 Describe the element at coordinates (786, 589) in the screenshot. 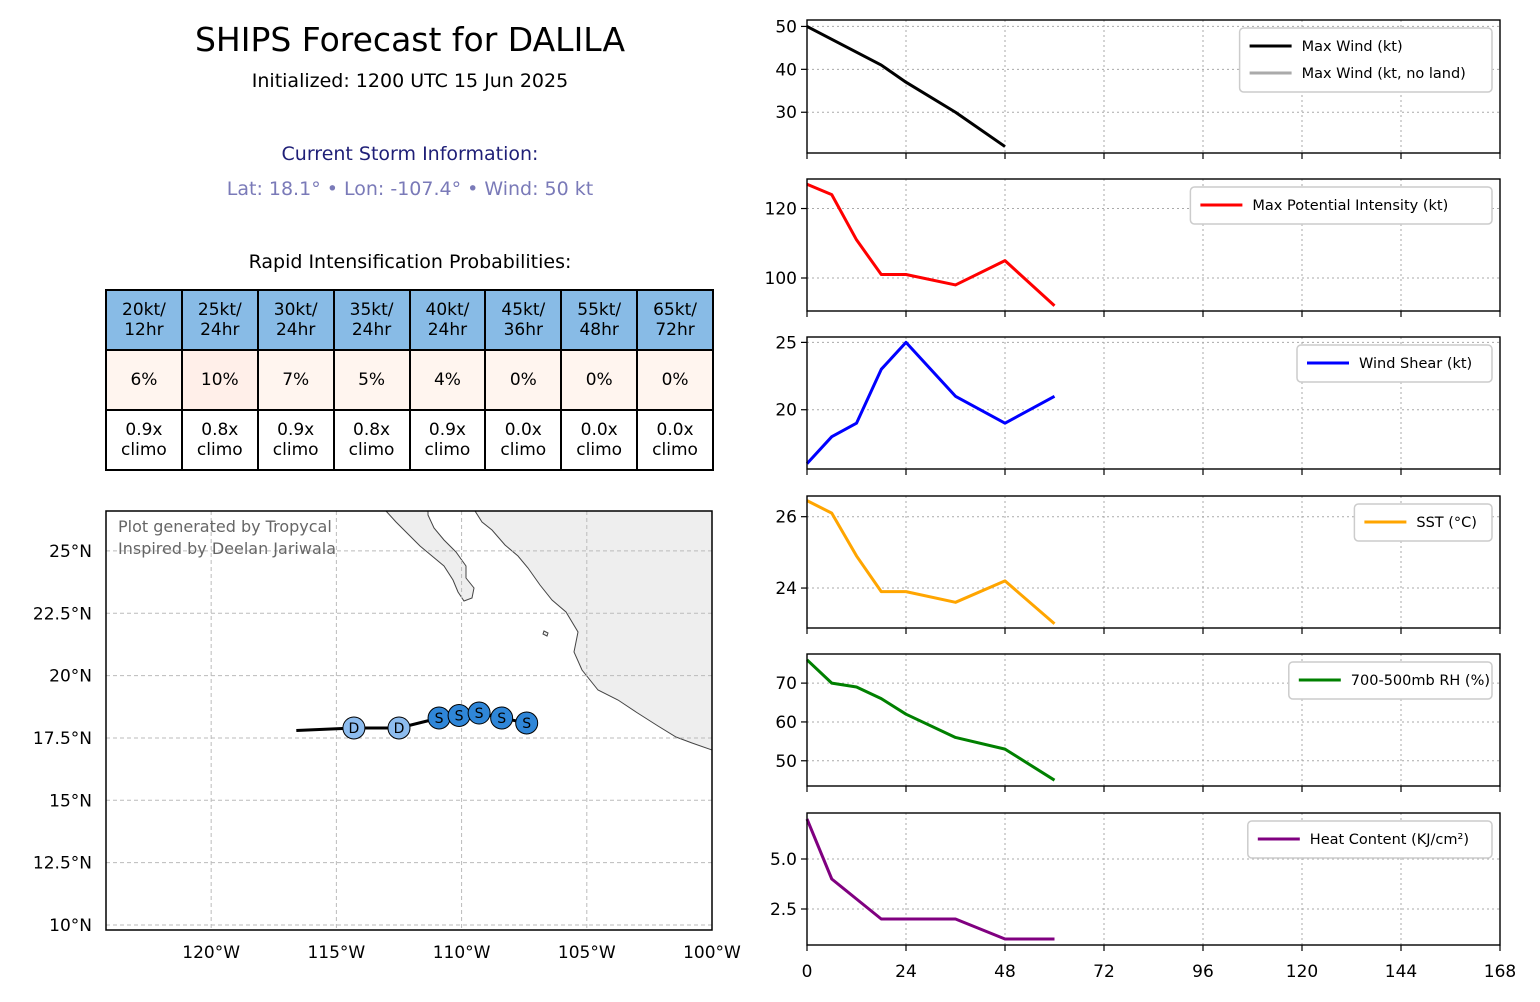

I see `y-tick-label: 24` at that location.